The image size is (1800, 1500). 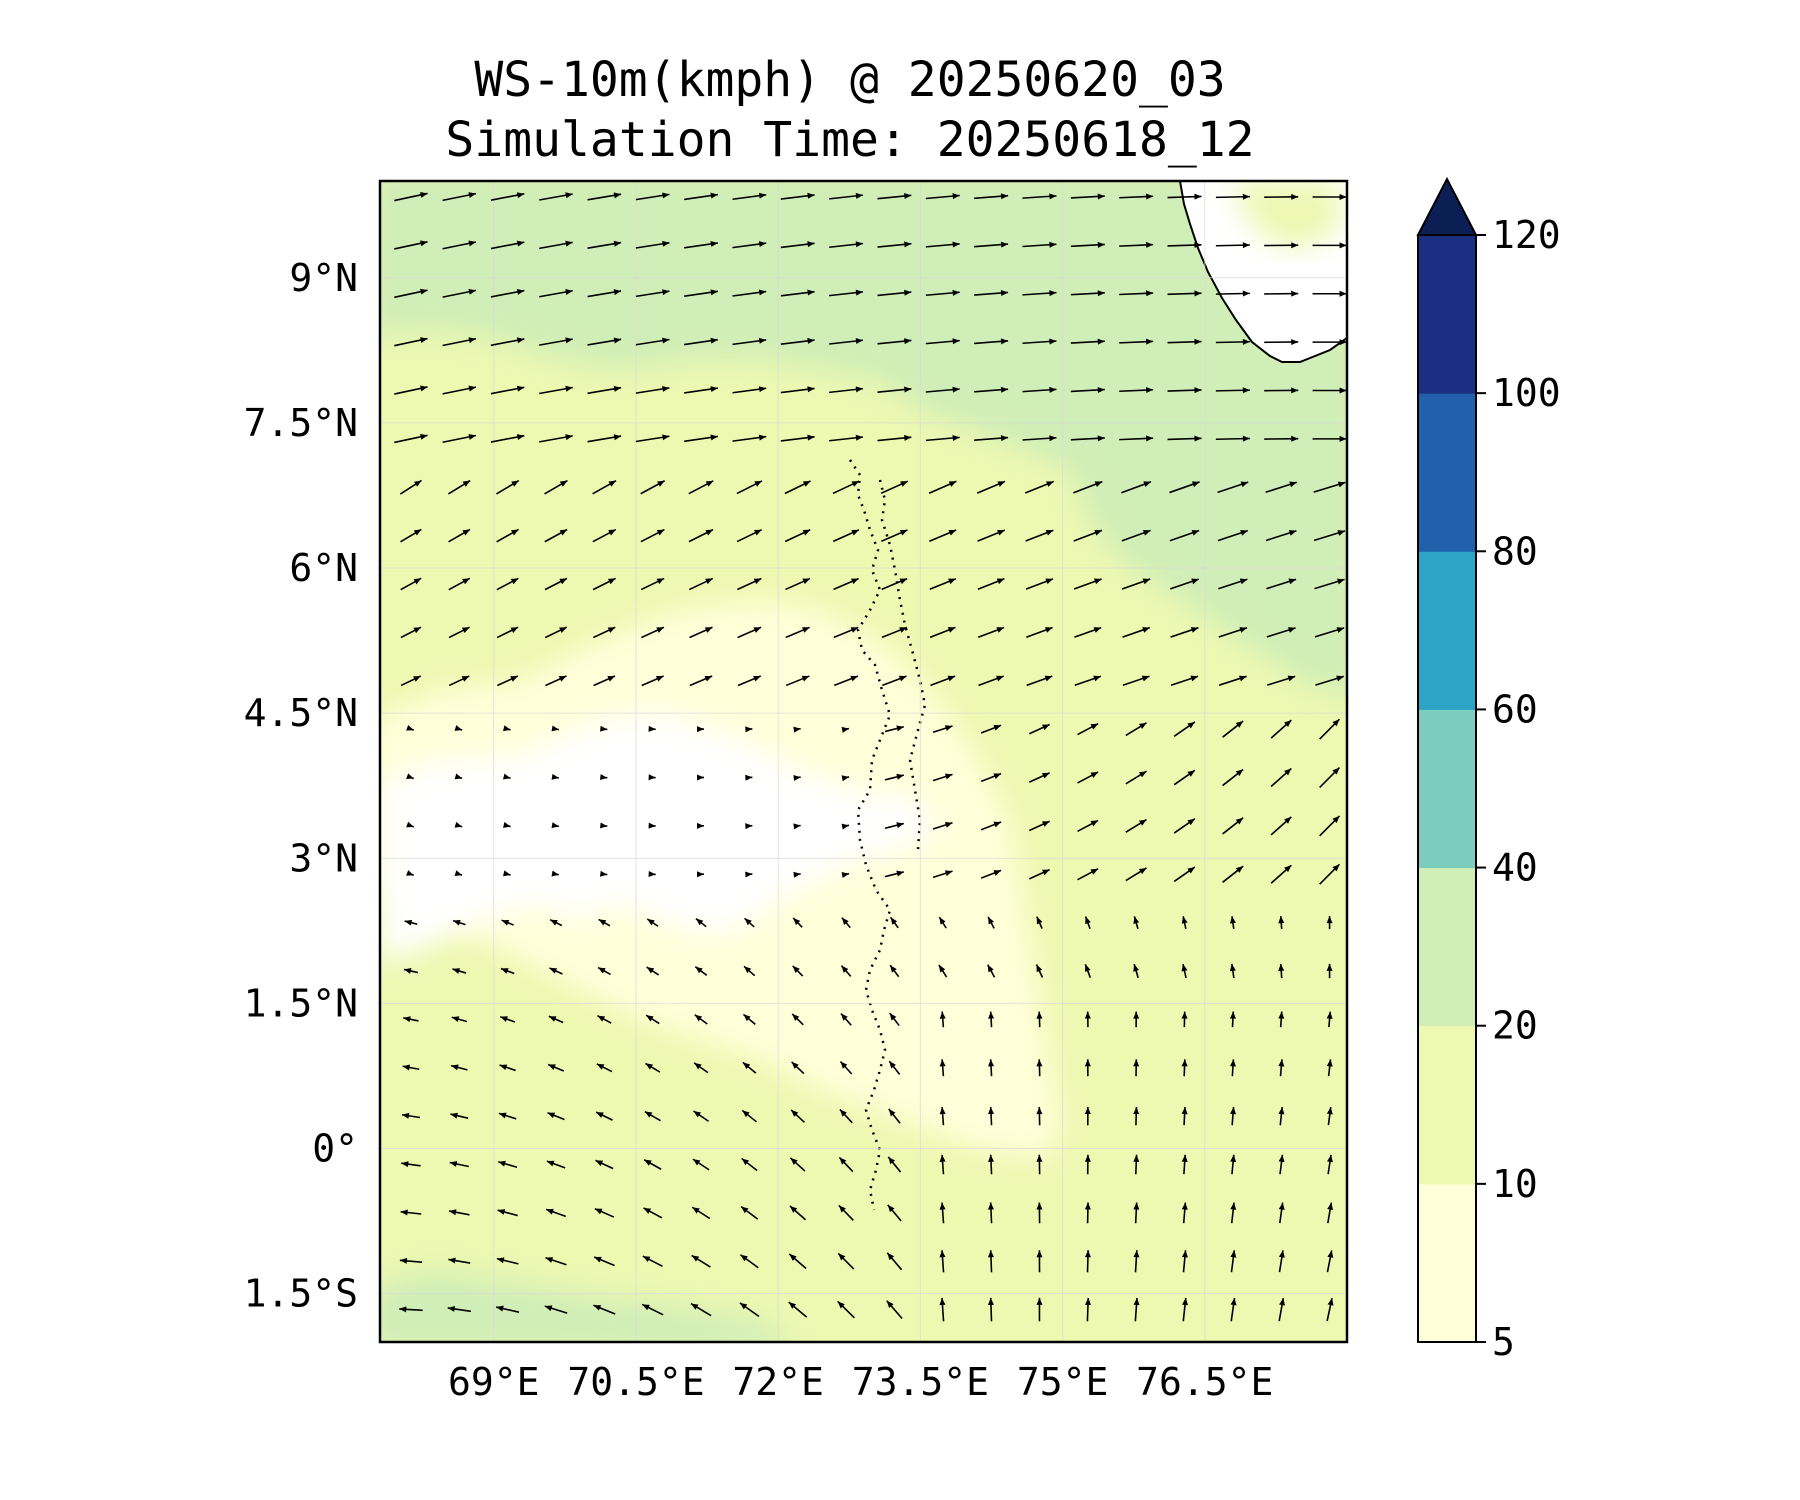 I want to click on lat-tick-label: 6°N, so click(x=323, y=568).